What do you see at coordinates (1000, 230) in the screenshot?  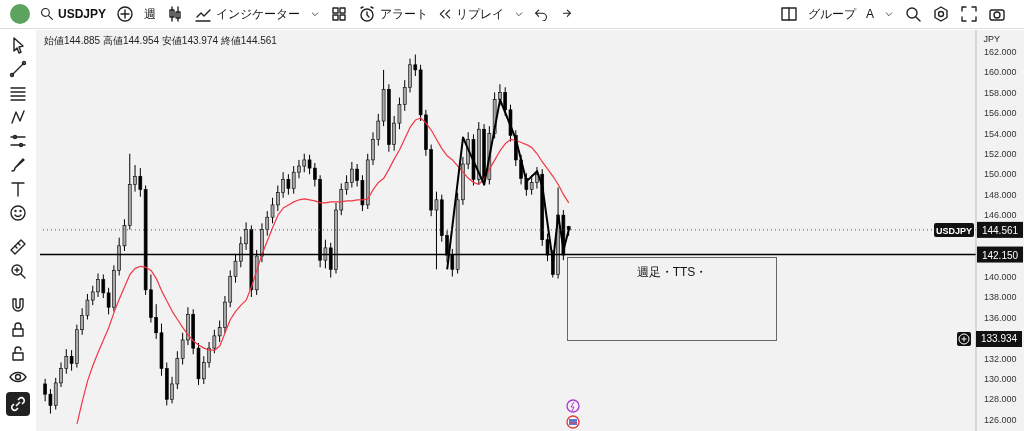 I see `ref-line-label: 144.561` at bounding box center [1000, 230].